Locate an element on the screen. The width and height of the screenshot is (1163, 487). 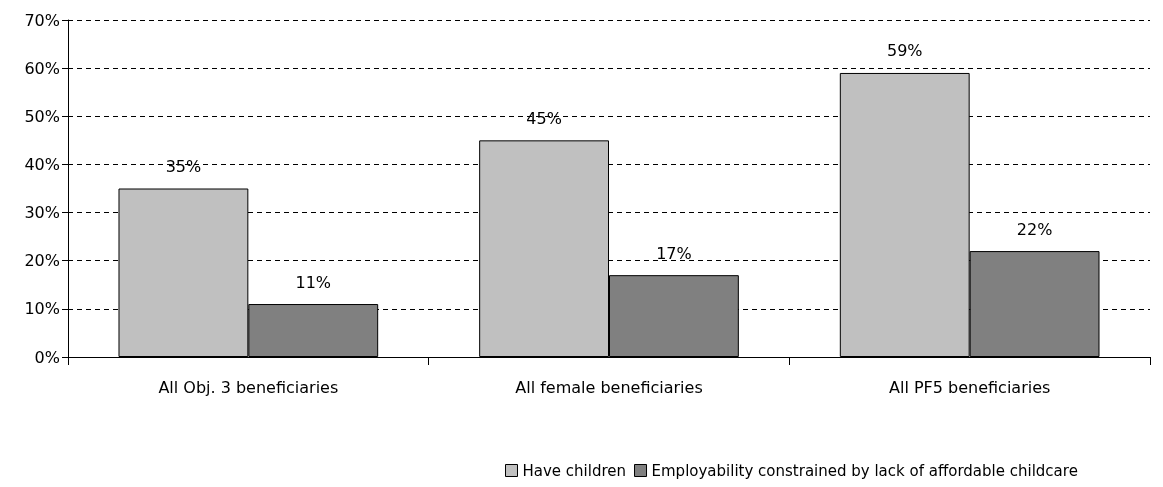
x-tick-label: All PF5 beneficiaries is located at coordinates (969, 387).